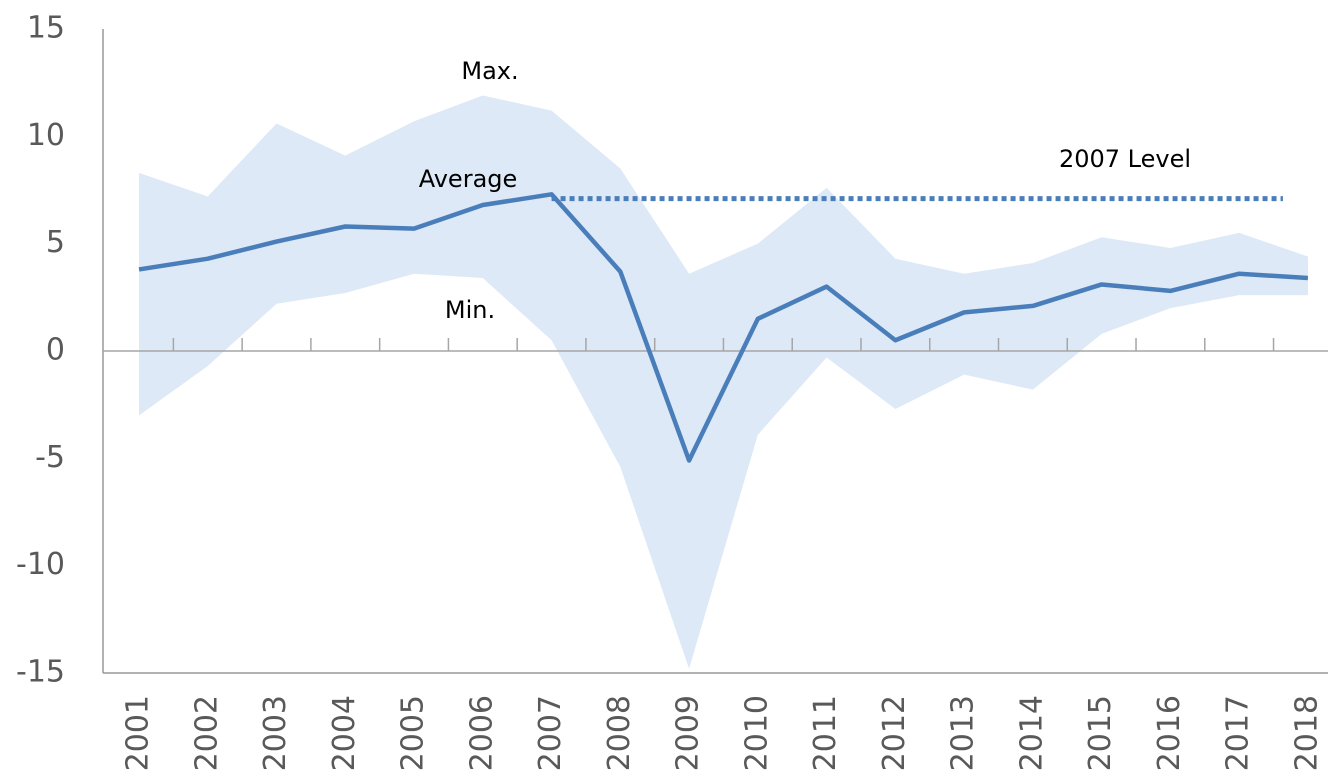 The width and height of the screenshot is (1328, 782). I want to click on x-tick-label: 2003, so click(275, 733).